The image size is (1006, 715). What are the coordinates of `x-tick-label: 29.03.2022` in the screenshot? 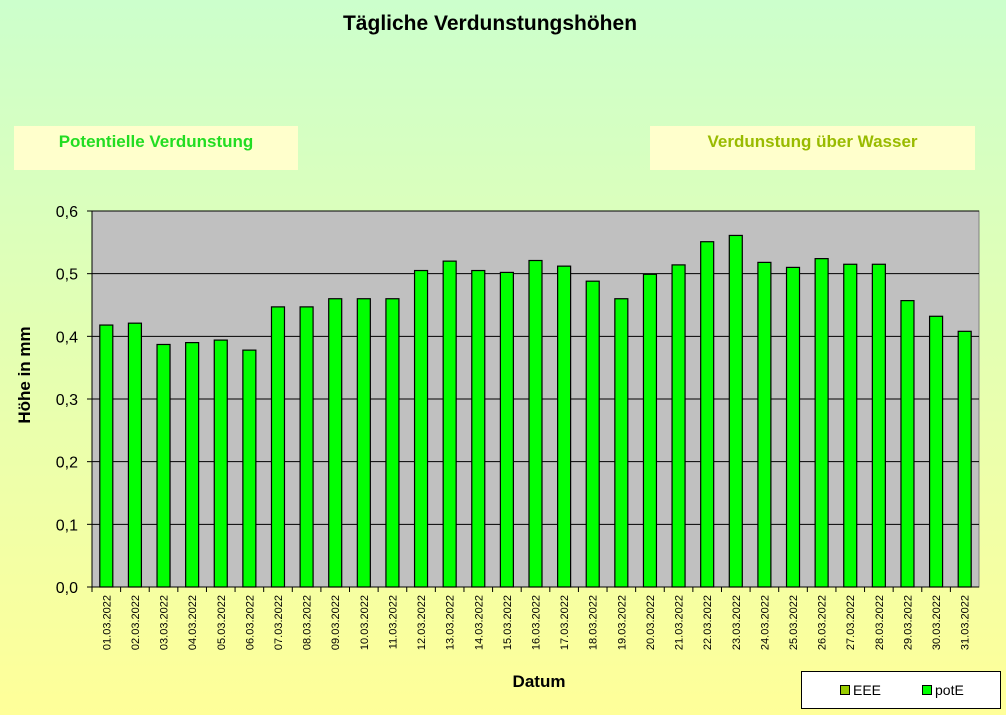 It's located at (908, 622).